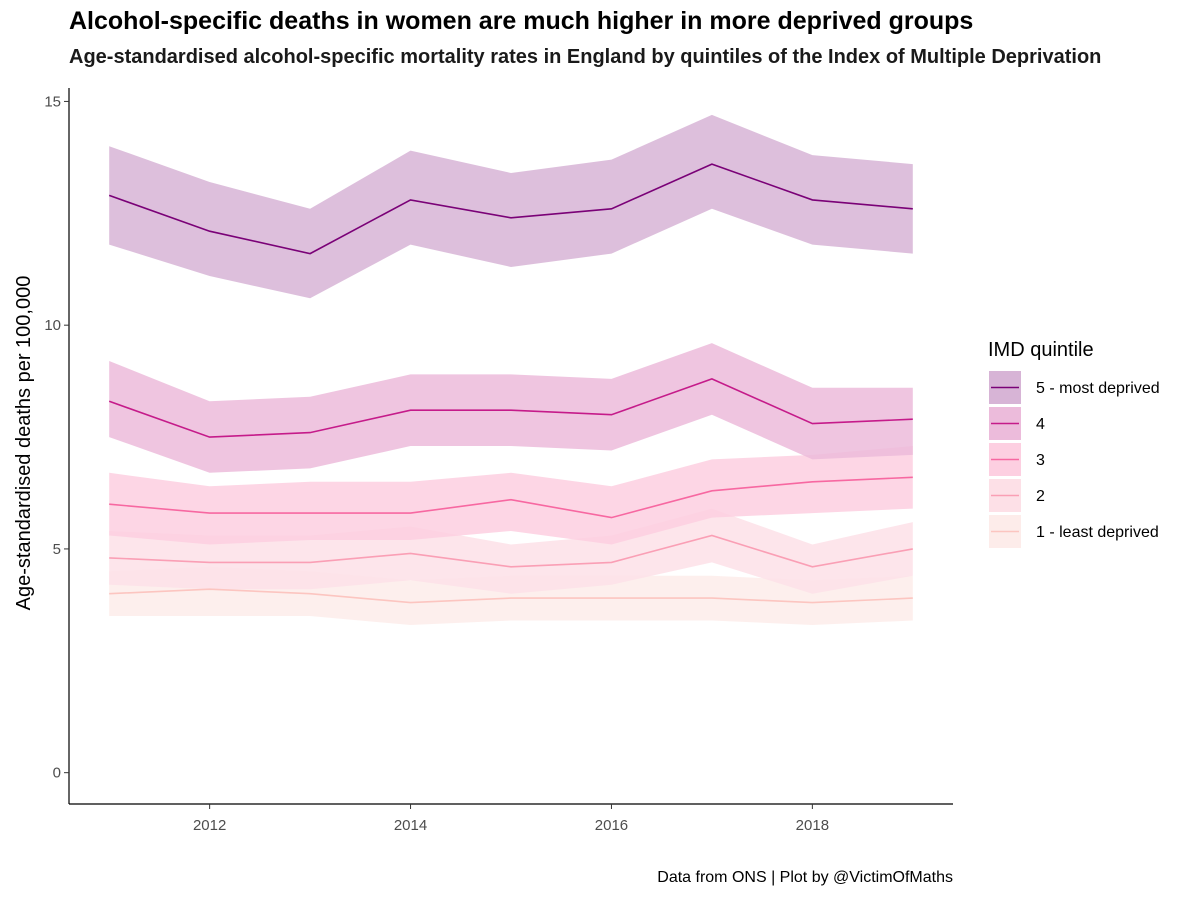 This screenshot has width=1200, height=900. I want to click on chart-caption: Data from ONS | Plot by @VictimOfMaths, so click(805, 877).